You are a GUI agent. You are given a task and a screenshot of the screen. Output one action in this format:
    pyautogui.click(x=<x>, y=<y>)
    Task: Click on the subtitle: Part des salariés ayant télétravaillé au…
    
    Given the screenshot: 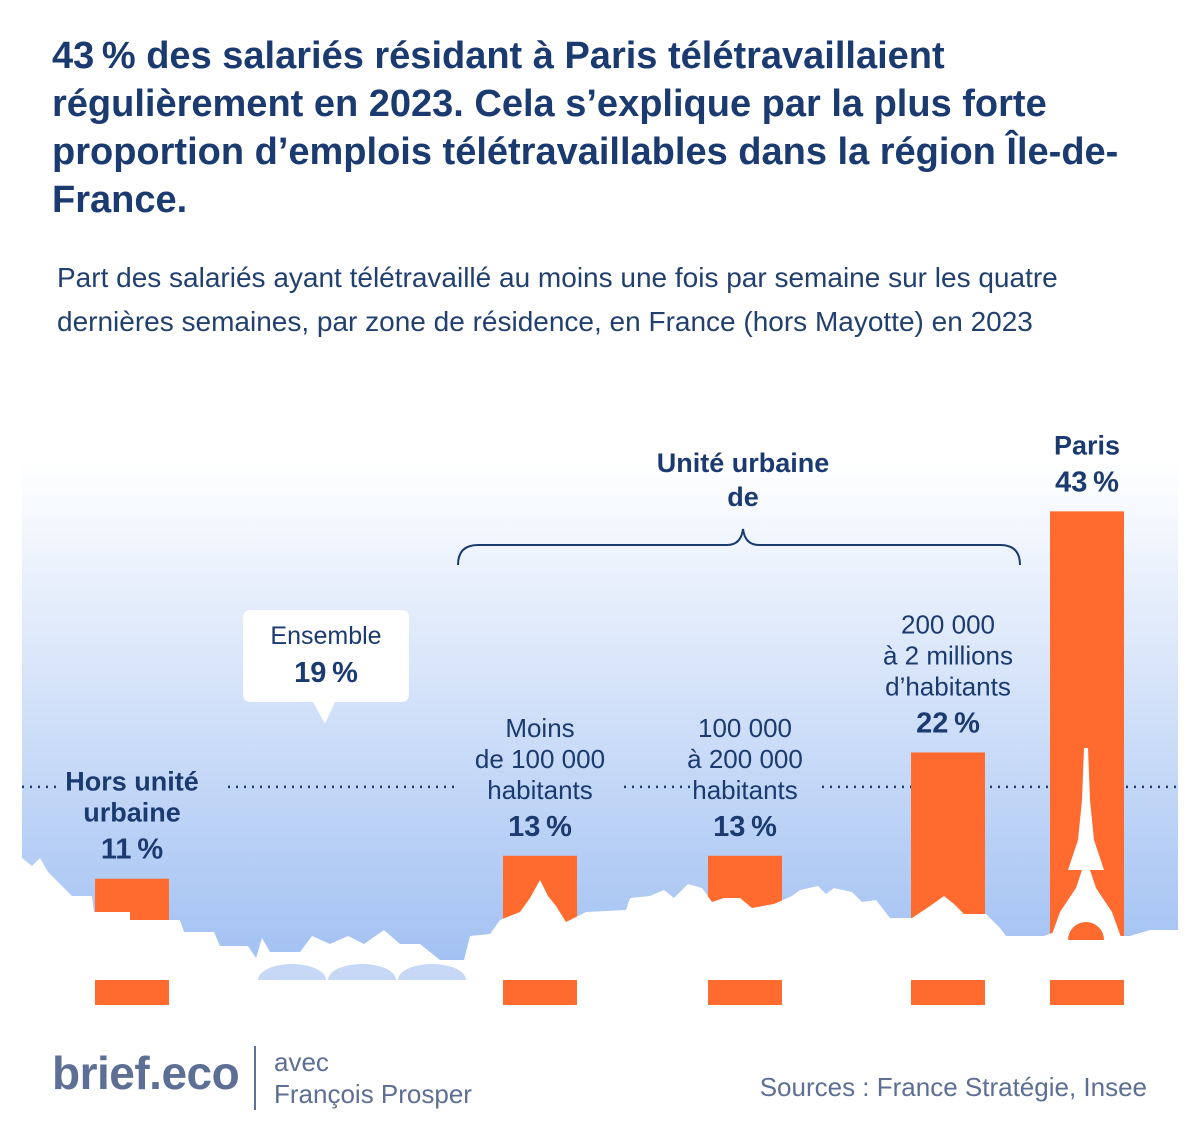 What is the action you would take?
    pyautogui.click(x=557, y=299)
    